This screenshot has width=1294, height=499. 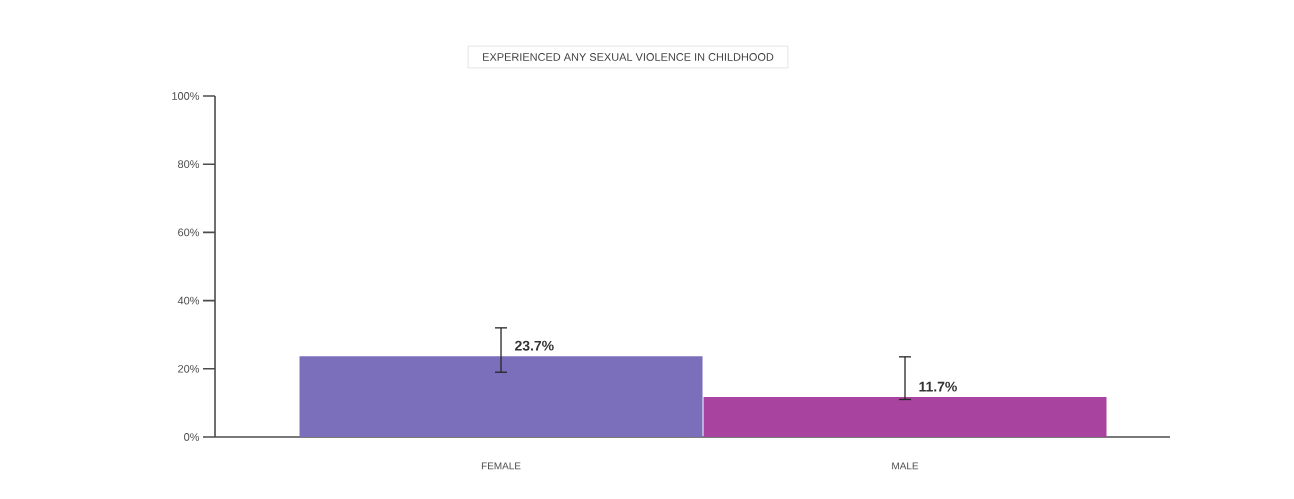 What do you see at coordinates (938, 386) in the screenshot?
I see `data-label: 11.7%` at bounding box center [938, 386].